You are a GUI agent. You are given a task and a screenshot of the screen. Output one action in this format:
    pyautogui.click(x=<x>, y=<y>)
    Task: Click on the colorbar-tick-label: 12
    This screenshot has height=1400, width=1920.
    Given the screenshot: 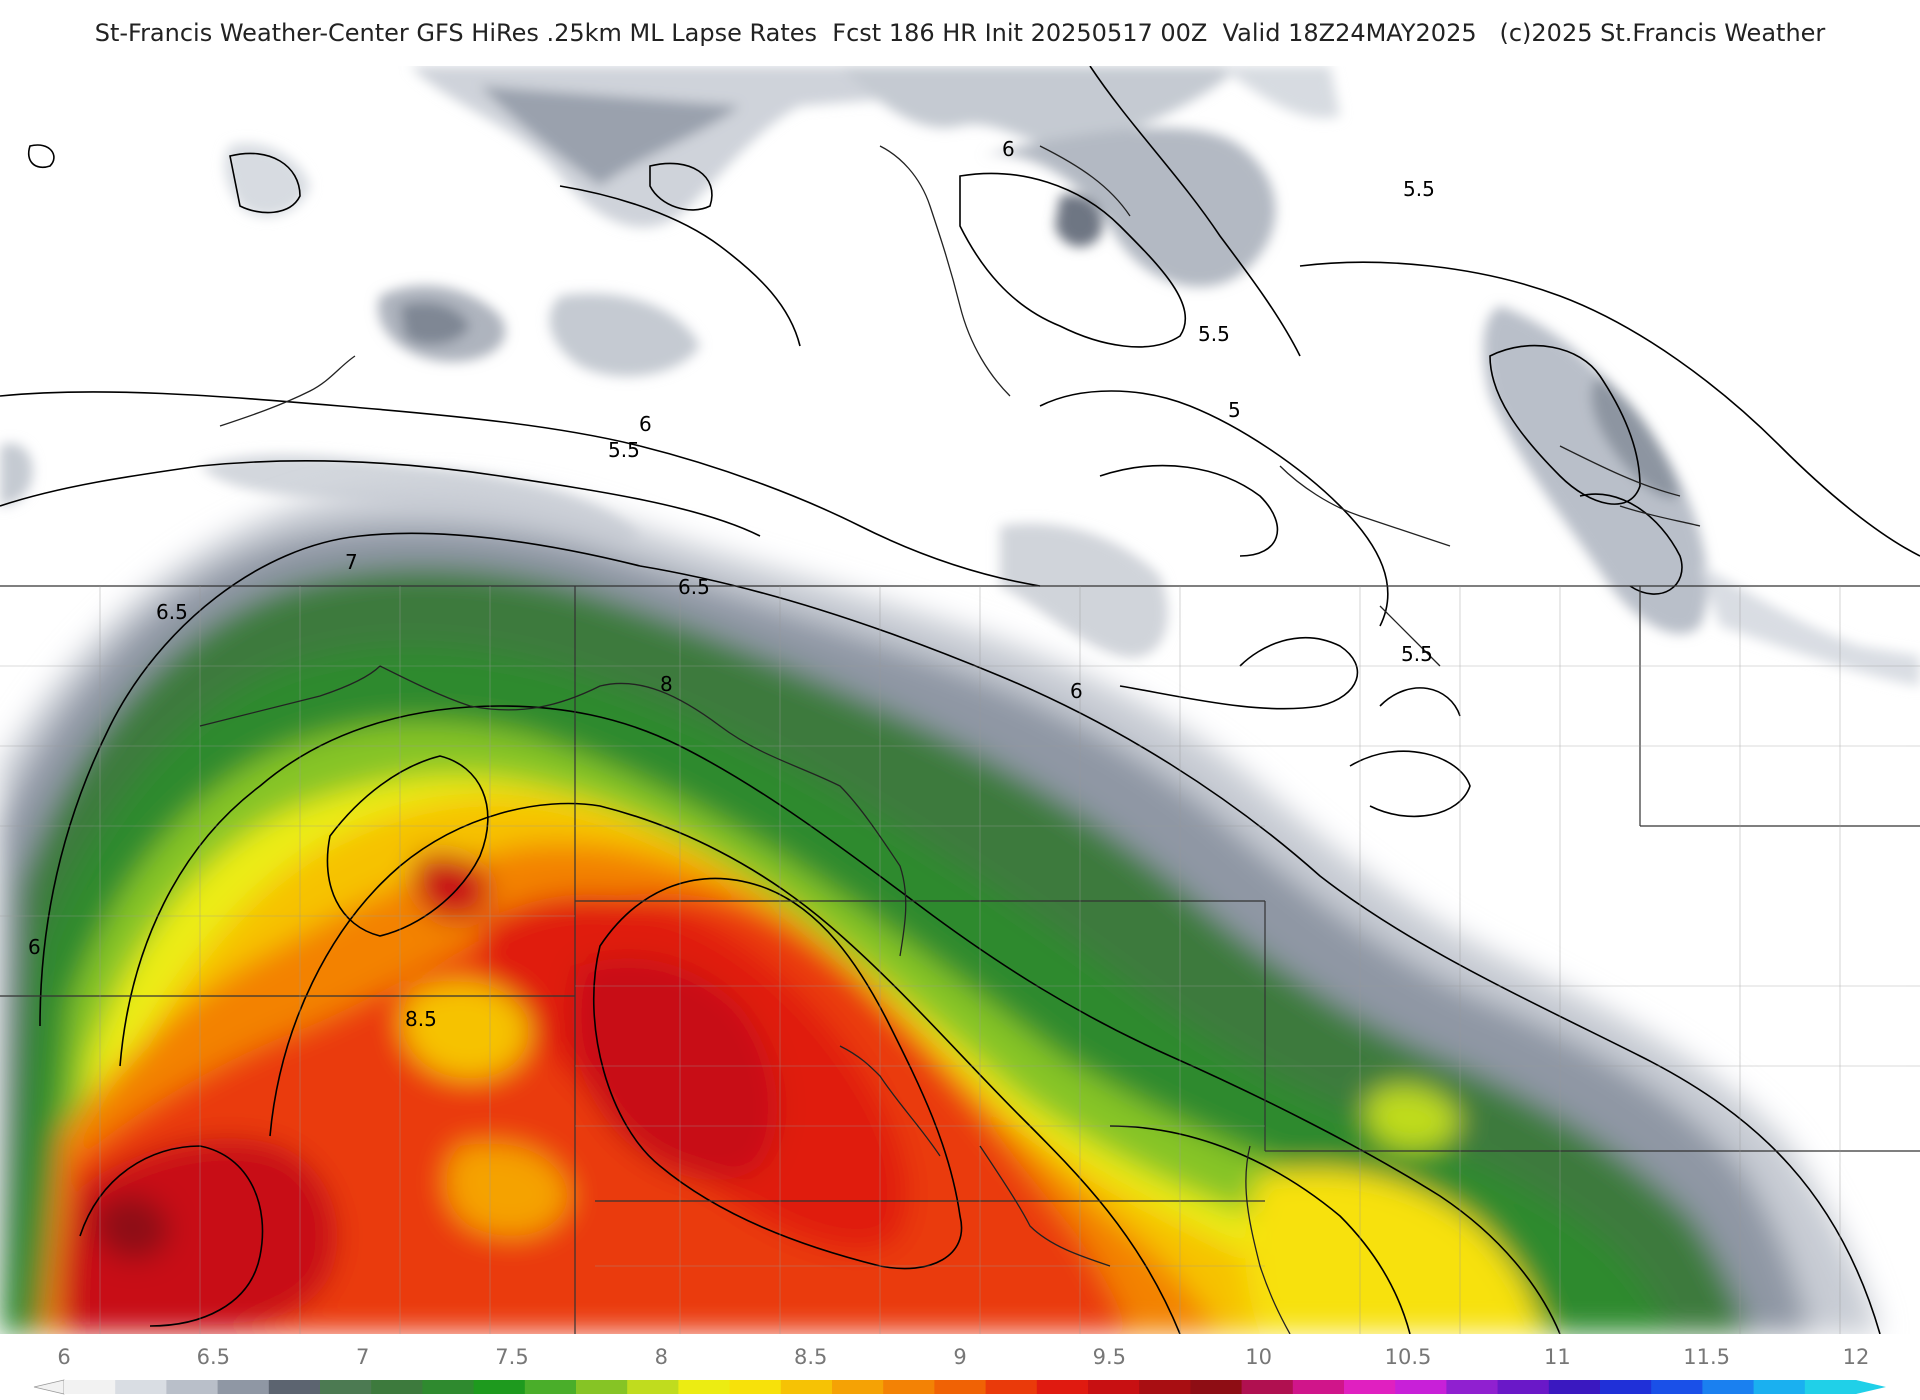 What is the action you would take?
    pyautogui.click(x=1856, y=1357)
    